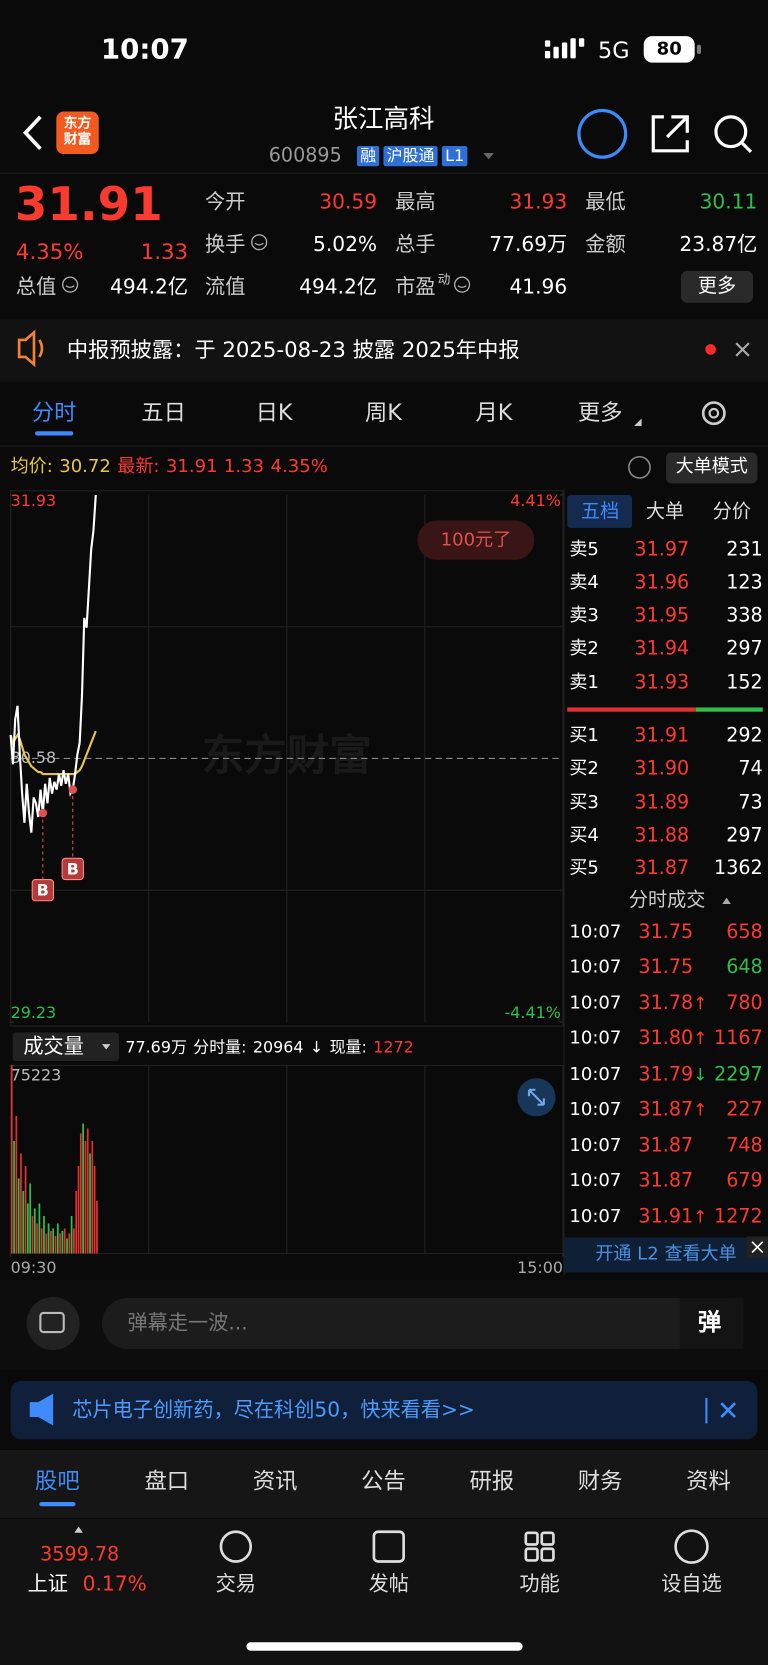 The height and width of the screenshot is (1665, 768). What do you see at coordinates (666, 1180) in the screenshot?
I see `trade-price-value: 31.87` at bounding box center [666, 1180].